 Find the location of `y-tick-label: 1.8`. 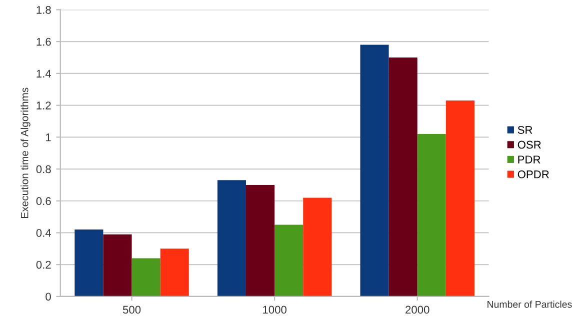

y-tick-label: 1.8 is located at coordinates (43, 10).